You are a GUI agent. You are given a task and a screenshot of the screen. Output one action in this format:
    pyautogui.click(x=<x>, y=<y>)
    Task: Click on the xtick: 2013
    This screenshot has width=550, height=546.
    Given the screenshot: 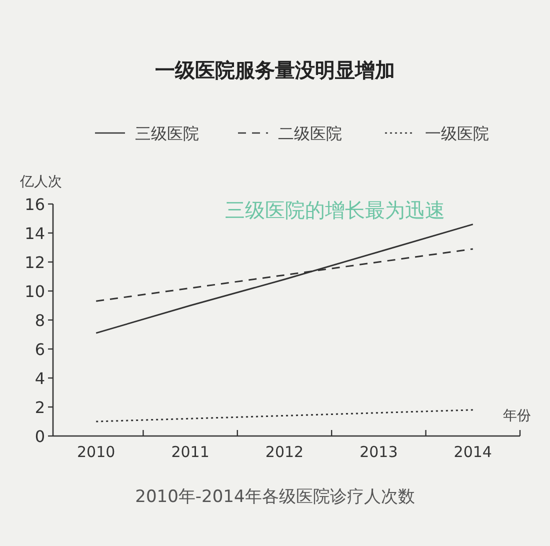 What is the action you would take?
    pyautogui.click(x=379, y=452)
    